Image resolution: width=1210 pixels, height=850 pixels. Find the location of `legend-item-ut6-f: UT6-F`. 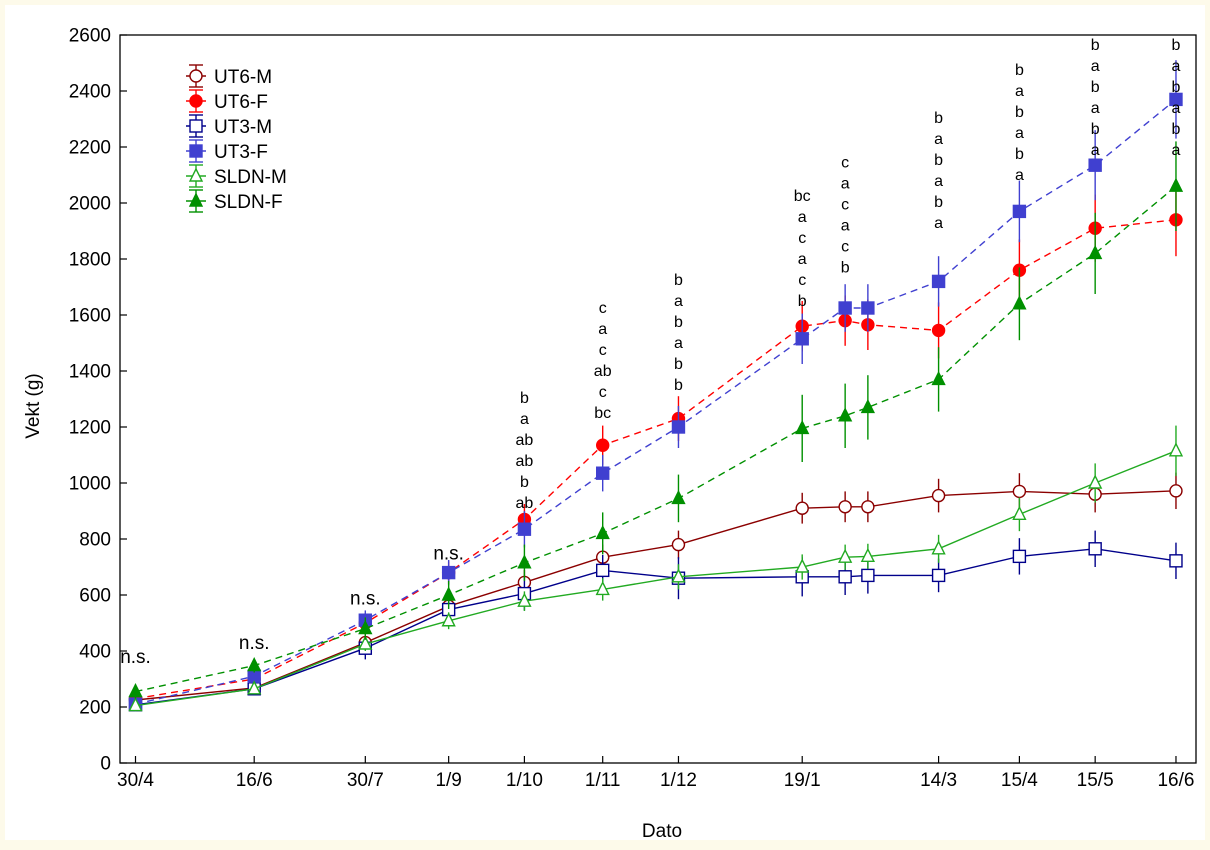

legend-item-ut6-f: UT6-F is located at coordinates (227, 101).